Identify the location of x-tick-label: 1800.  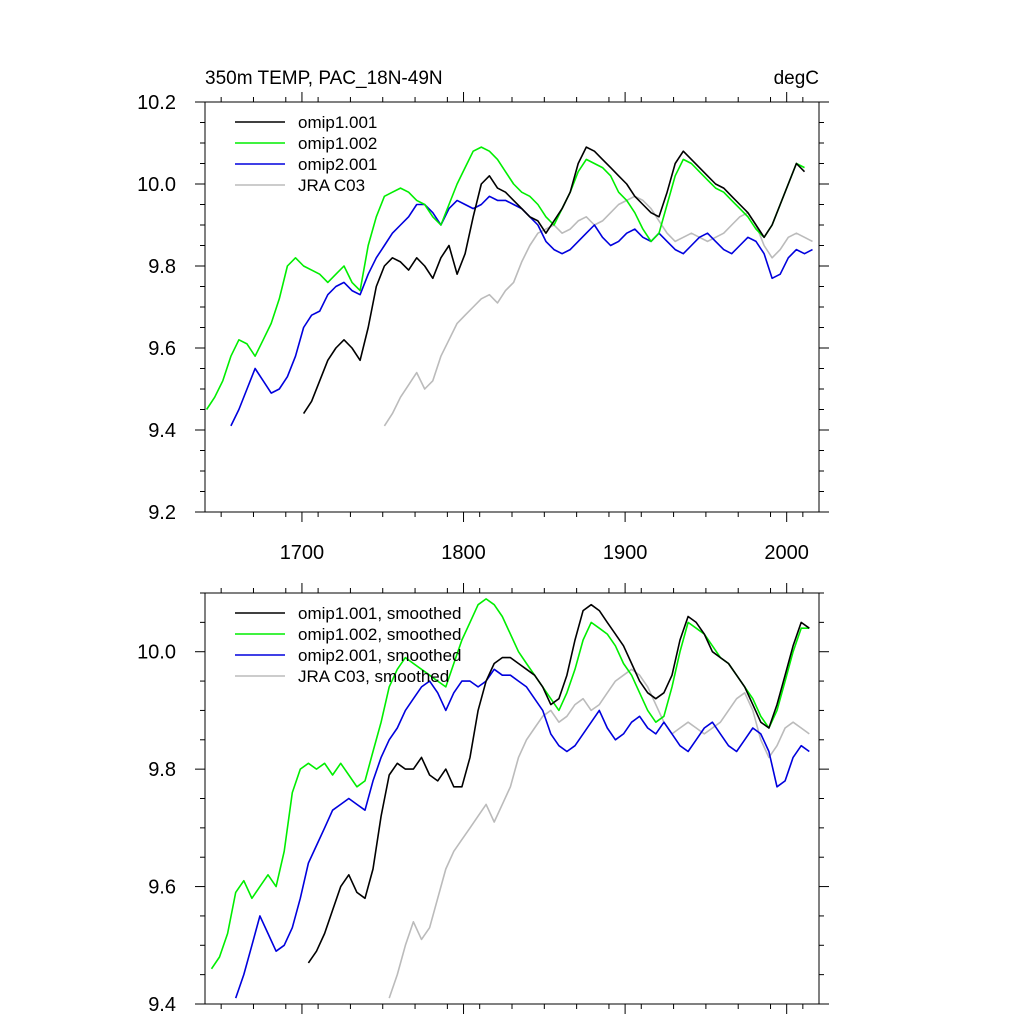
(463, 553).